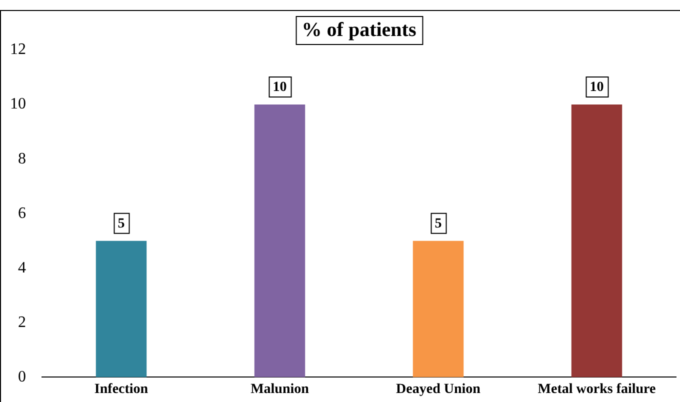 This screenshot has height=402, width=680. I want to click on y-tick-label: 6, so click(22, 213).